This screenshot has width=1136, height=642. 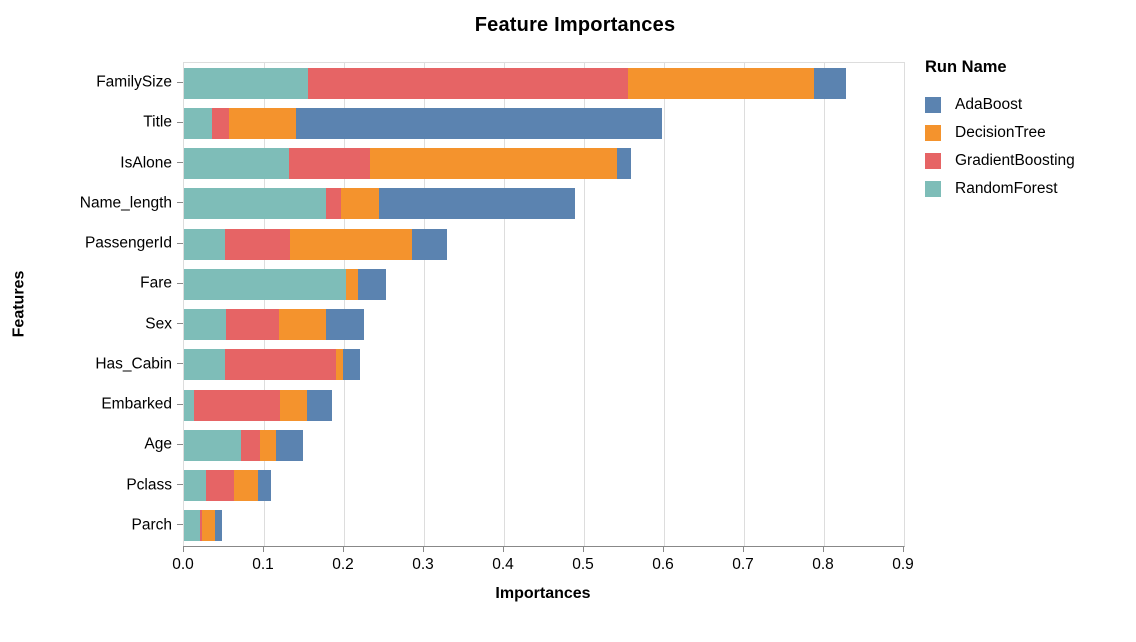 I want to click on y-tick-label: FamilySize, so click(x=134, y=82).